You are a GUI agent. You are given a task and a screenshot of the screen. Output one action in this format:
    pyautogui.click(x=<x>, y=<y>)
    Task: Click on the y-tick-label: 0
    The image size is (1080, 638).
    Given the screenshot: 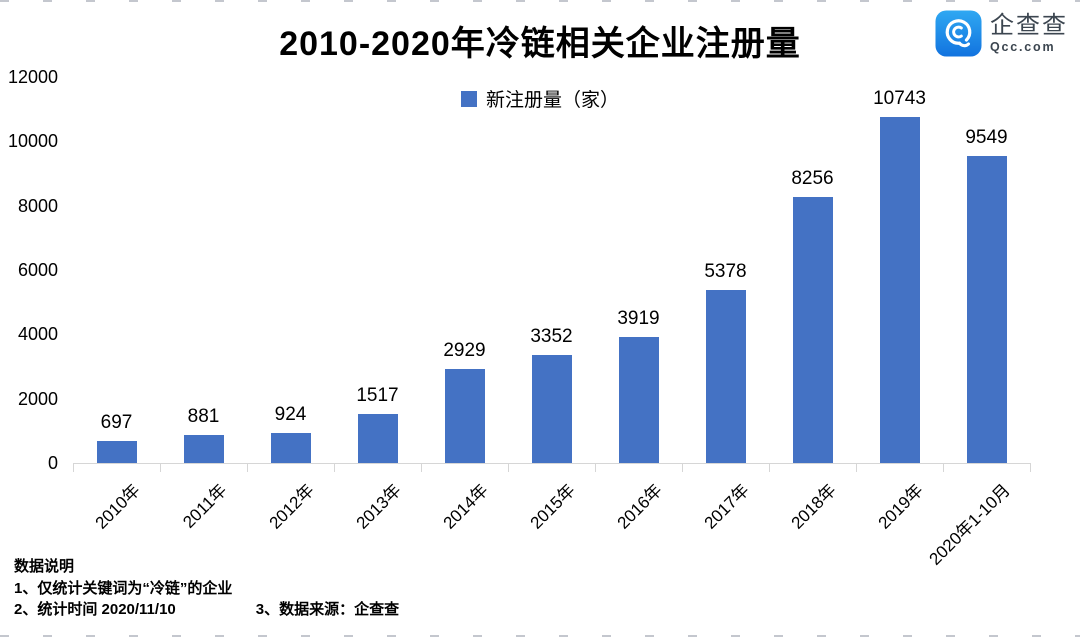 What is the action you would take?
    pyautogui.click(x=52, y=463)
    